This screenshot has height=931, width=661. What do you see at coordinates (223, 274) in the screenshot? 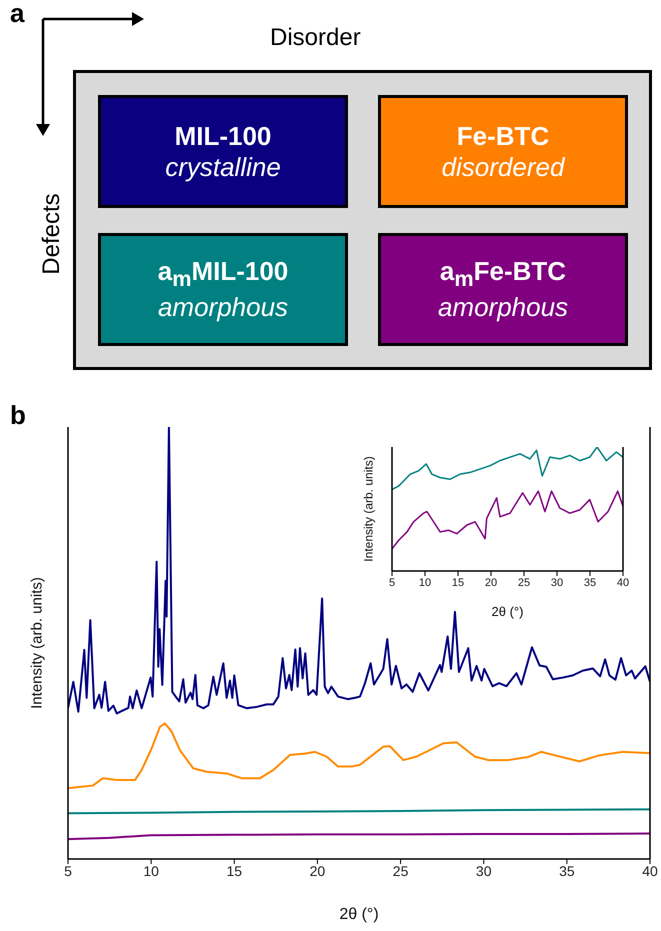
I see `category-label: a$_{m}$MIL-100` at bounding box center [223, 274].